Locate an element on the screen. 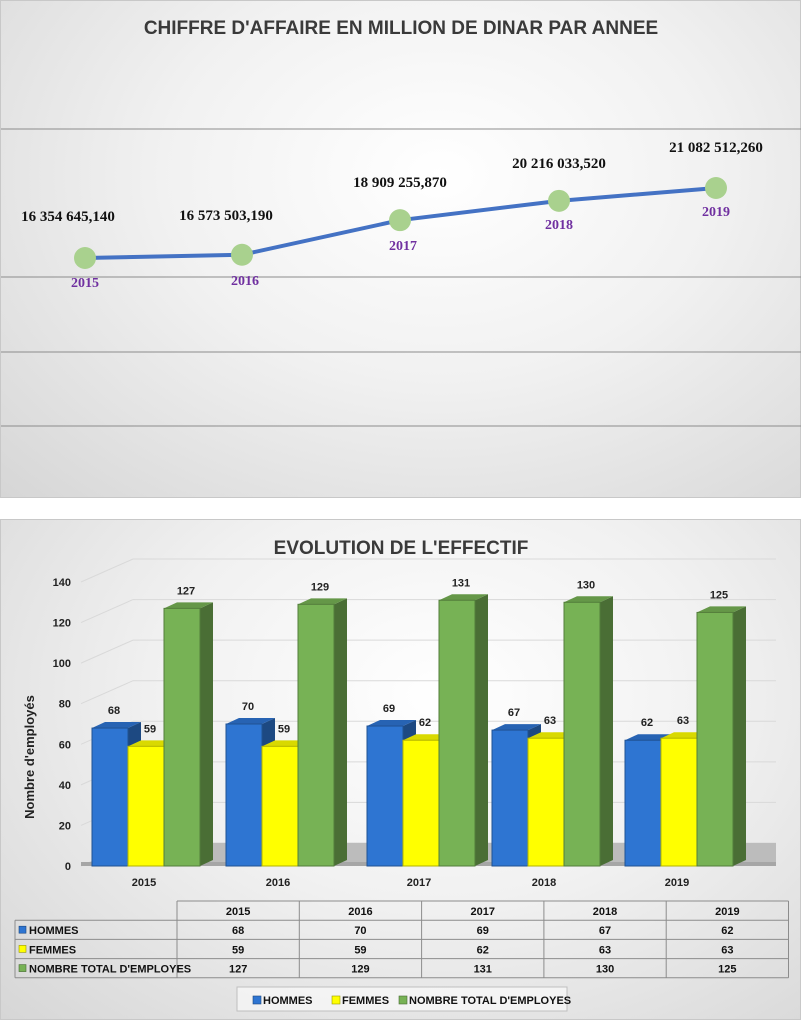 Image resolution: width=801 pixels, height=1021 pixels. bar-2017-HOMMES is located at coordinates (385, 796).